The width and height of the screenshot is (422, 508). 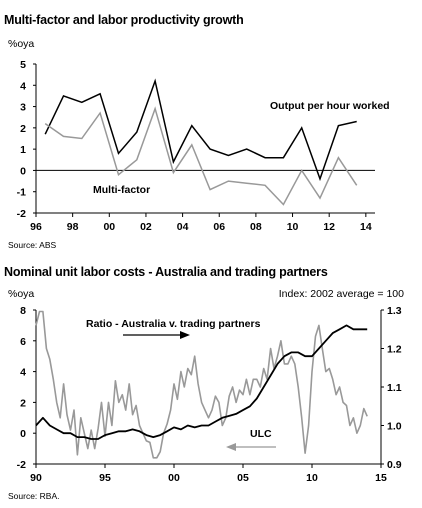 I want to click on chart2-arrow-ulc-head, so click(x=231, y=447).